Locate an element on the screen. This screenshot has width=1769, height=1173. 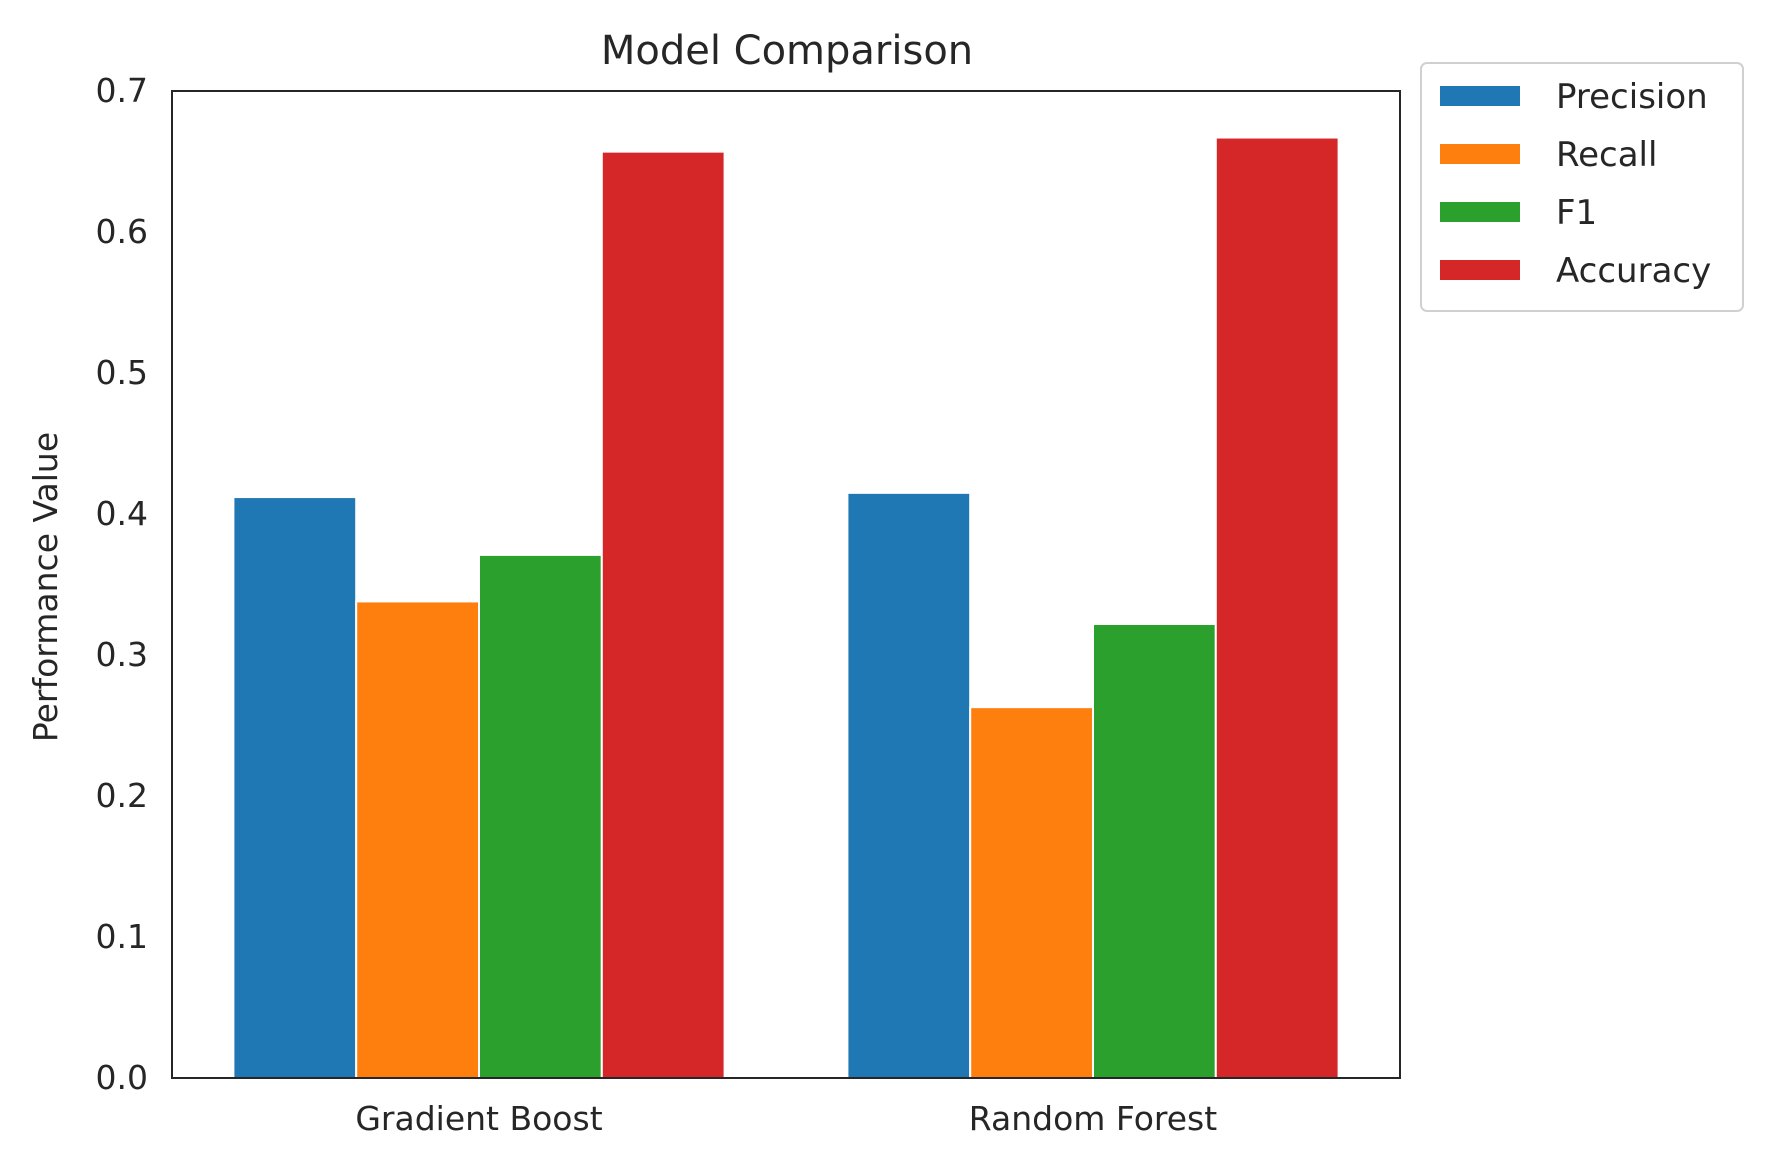
x-tick-label: Gradient Boost is located at coordinates (478, 1118).